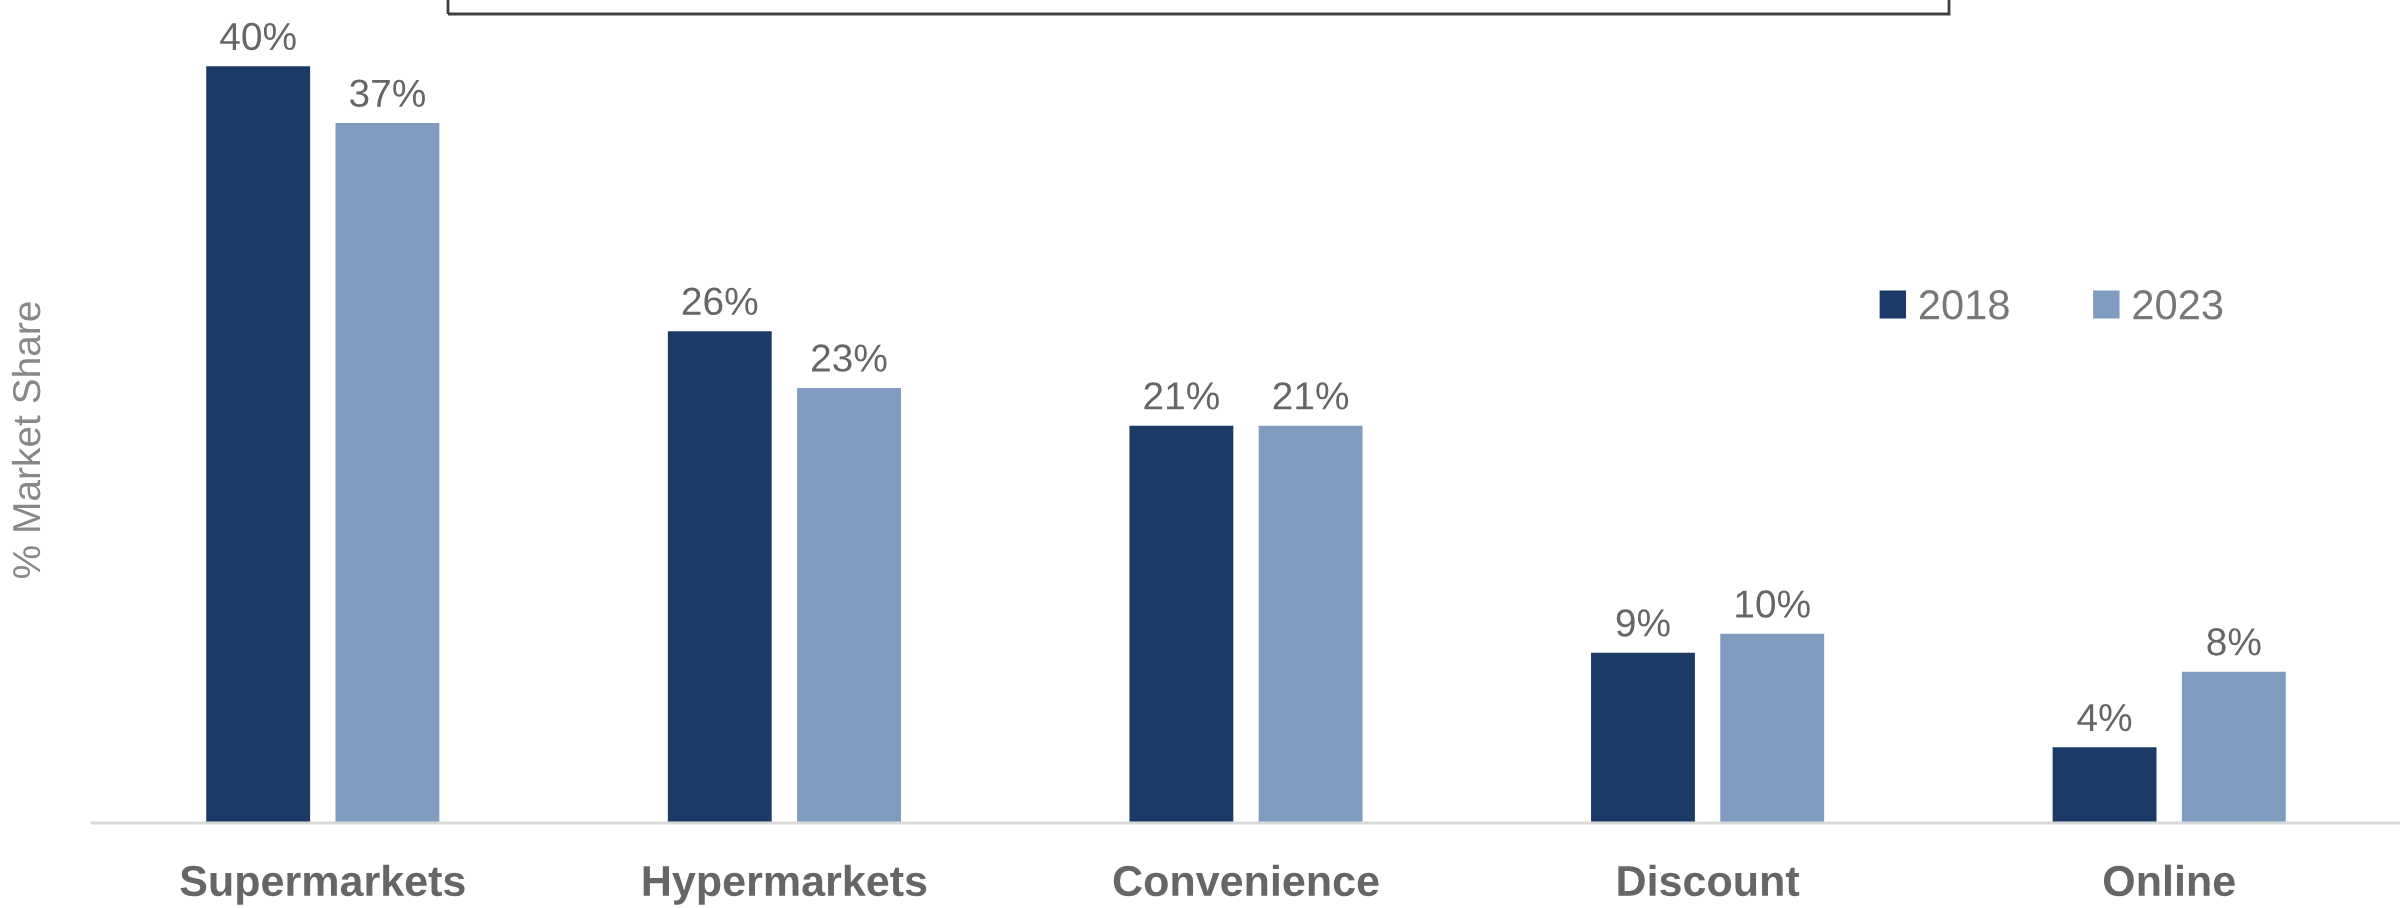 The image size is (2400, 908). What do you see at coordinates (258, 36) in the screenshot?
I see `data-label: 40%` at bounding box center [258, 36].